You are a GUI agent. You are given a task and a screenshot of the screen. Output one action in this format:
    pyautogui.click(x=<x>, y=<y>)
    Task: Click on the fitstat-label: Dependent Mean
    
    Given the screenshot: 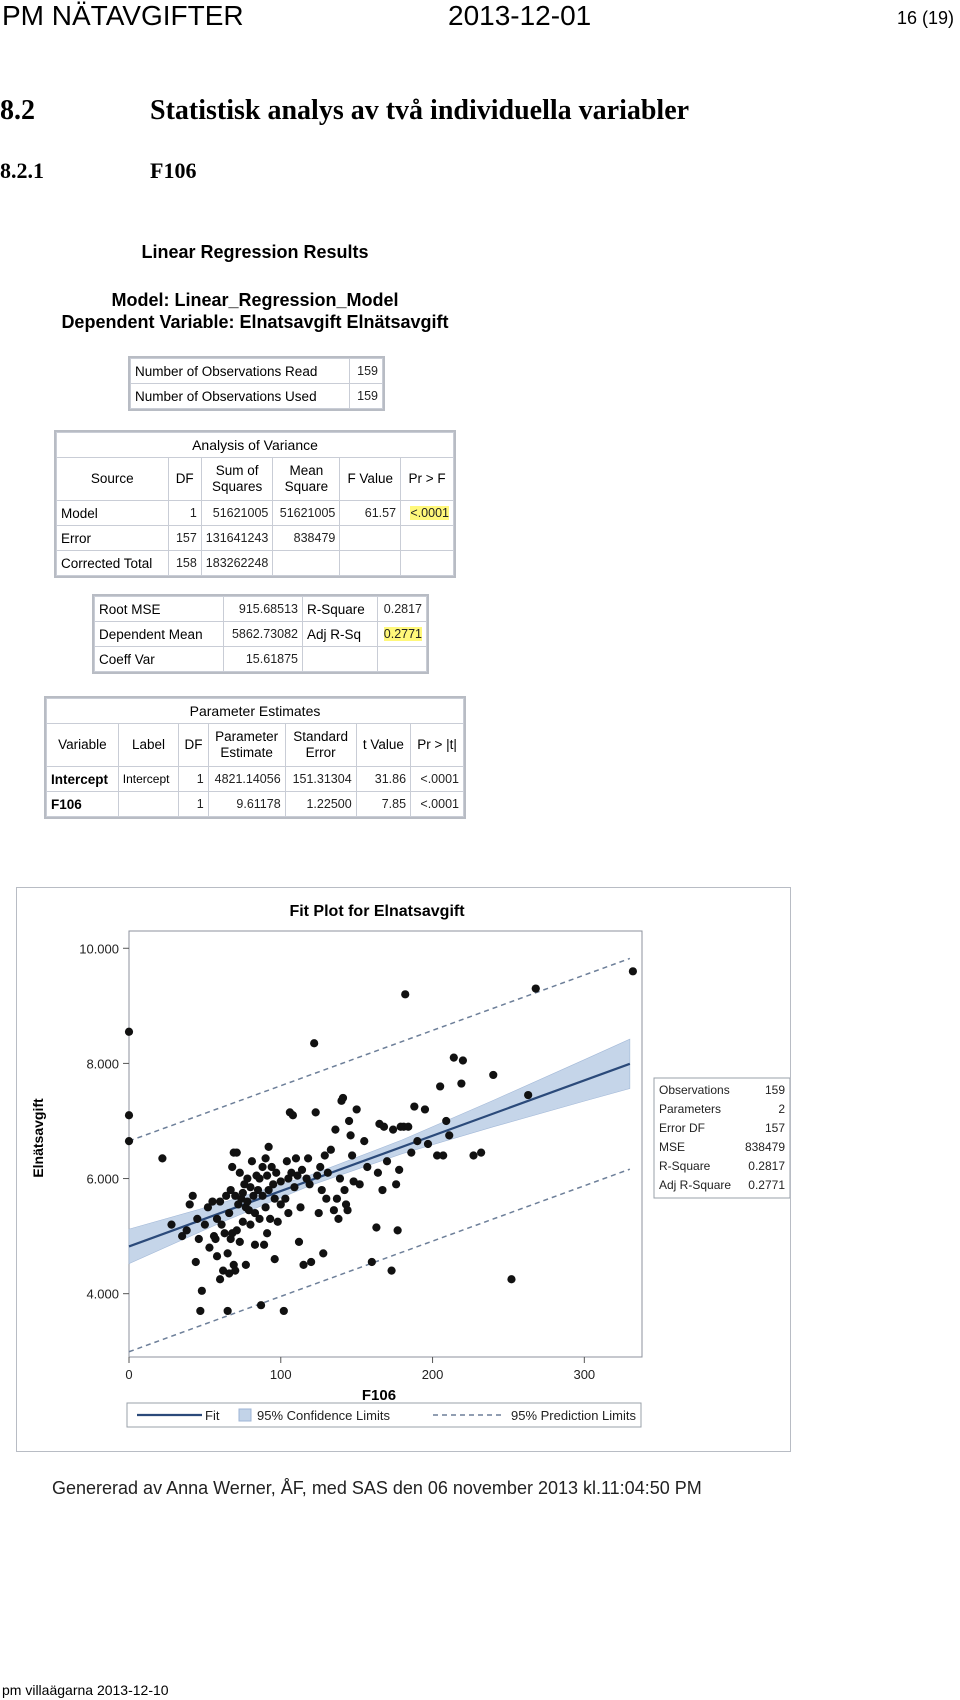 What is the action you would take?
    pyautogui.click(x=159, y=634)
    